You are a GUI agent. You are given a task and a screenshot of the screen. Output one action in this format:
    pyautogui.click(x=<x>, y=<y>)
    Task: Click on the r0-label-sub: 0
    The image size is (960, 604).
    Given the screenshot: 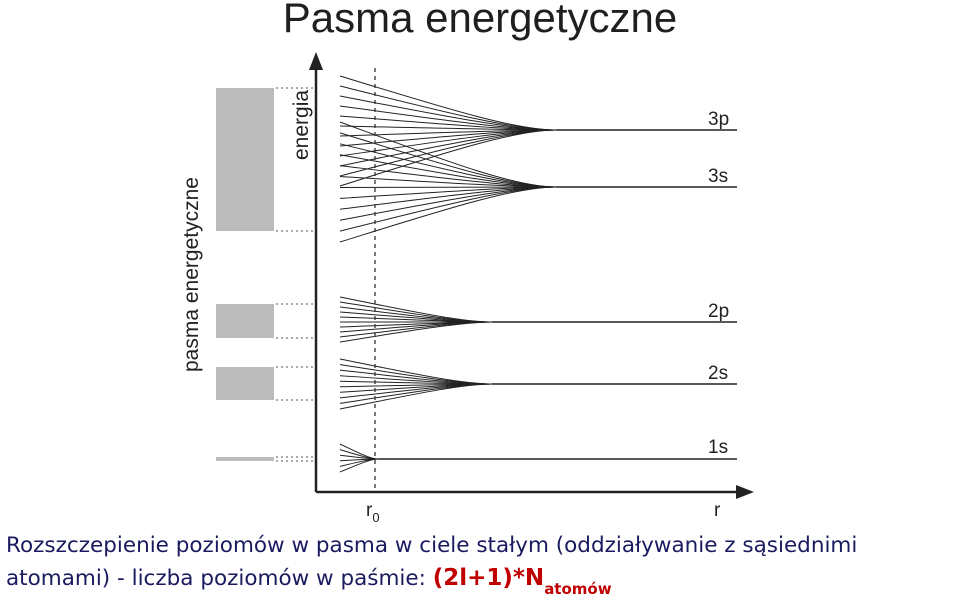 What is the action you would take?
    pyautogui.click(x=375, y=517)
    